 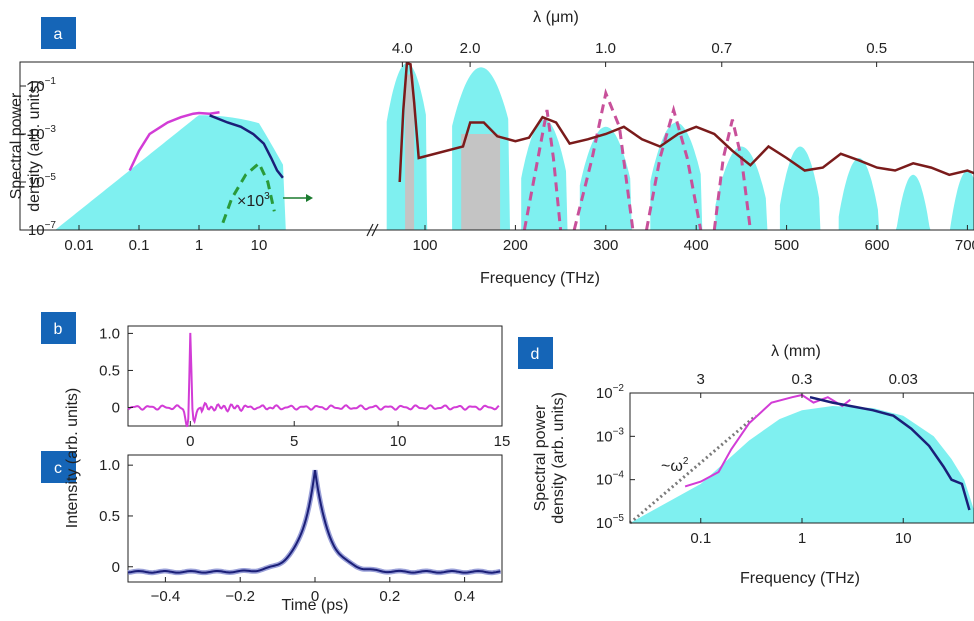 What do you see at coordinates (903, 379) in the screenshot?
I see `panel-d-top-tick-label: 0.03` at bounding box center [903, 379].